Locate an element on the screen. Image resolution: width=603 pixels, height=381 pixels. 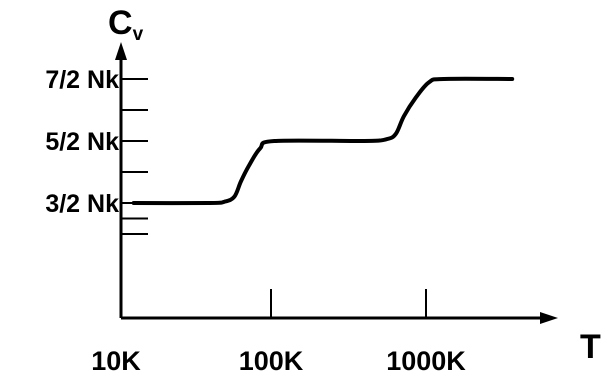
y-tick-label: 3/2 Nk is located at coordinates (82, 204).